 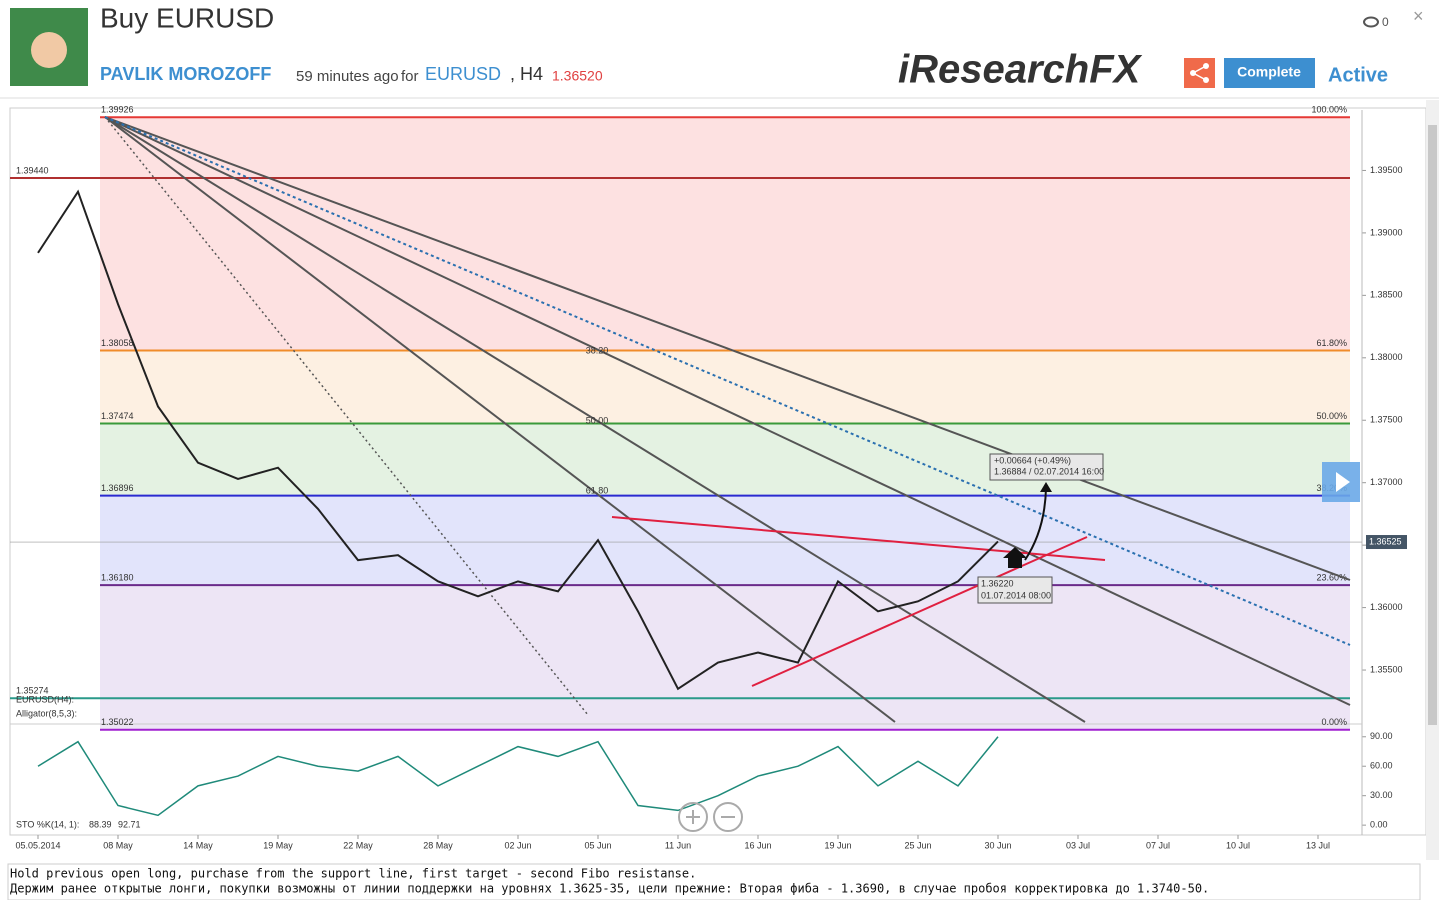 I want to click on fib-percent: 50.00%, so click(x=1331, y=416).